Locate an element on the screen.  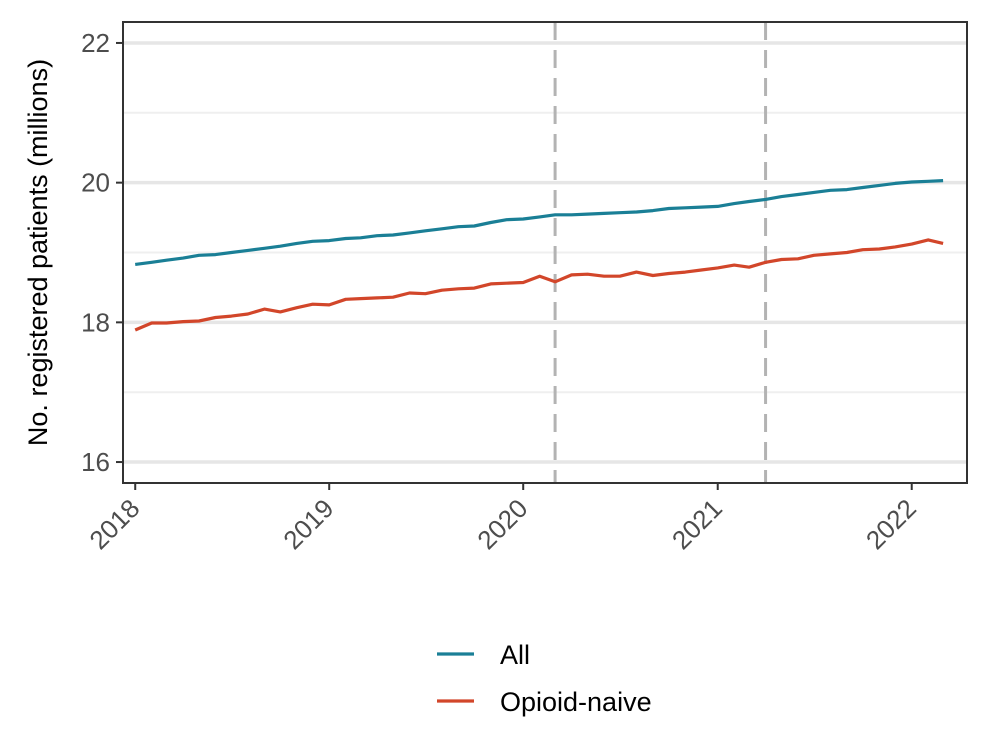
x-tick-label: 2022 is located at coordinates (891, 524).